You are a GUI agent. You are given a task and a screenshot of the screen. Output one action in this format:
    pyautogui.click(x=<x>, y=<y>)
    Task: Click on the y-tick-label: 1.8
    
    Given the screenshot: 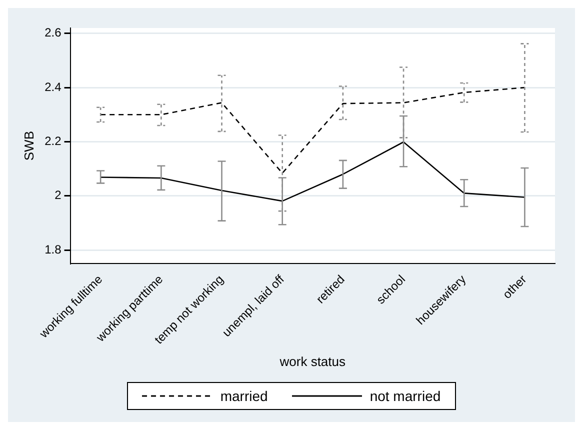 What is the action you would take?
    pyautogui.click(x=53, y=249)
    